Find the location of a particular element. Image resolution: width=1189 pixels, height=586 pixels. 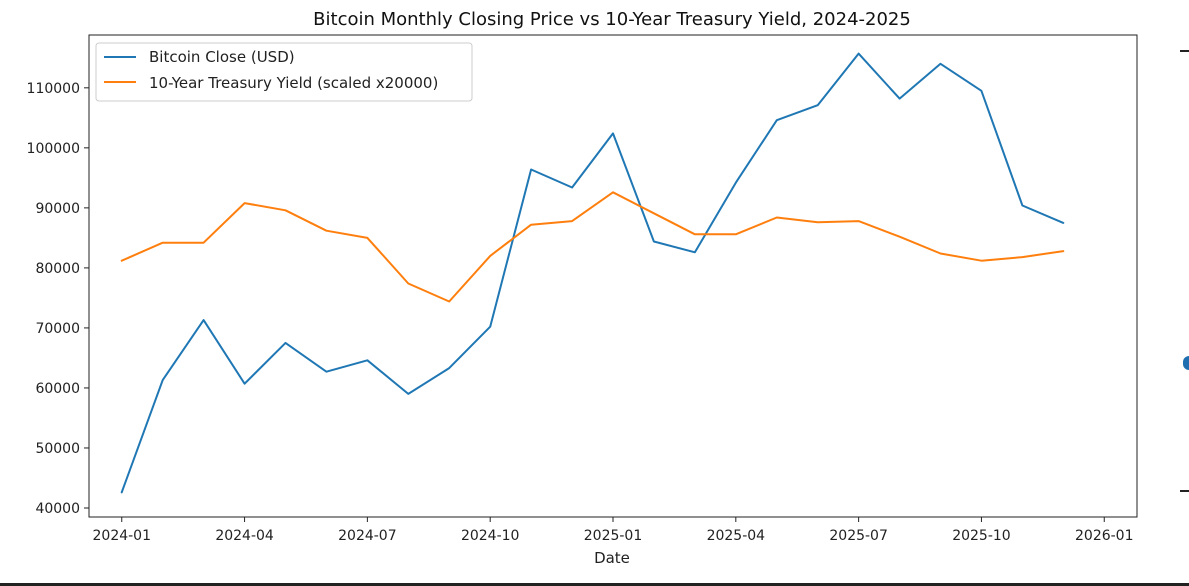

x-tick-label: 2024-10 is located at coordinates (490, 536).